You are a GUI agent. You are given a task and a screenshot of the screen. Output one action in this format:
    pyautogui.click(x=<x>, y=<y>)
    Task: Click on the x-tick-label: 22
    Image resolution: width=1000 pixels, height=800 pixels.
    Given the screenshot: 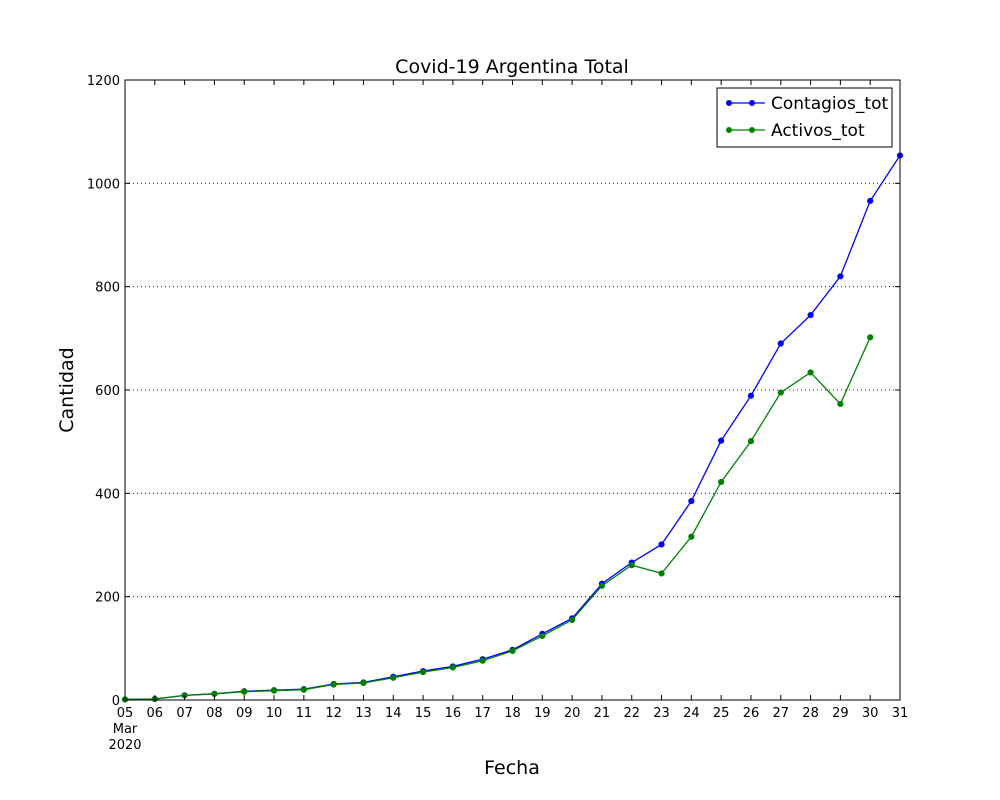 What is the action you would take?
    pyautogui.click(x=631, y=713)
    